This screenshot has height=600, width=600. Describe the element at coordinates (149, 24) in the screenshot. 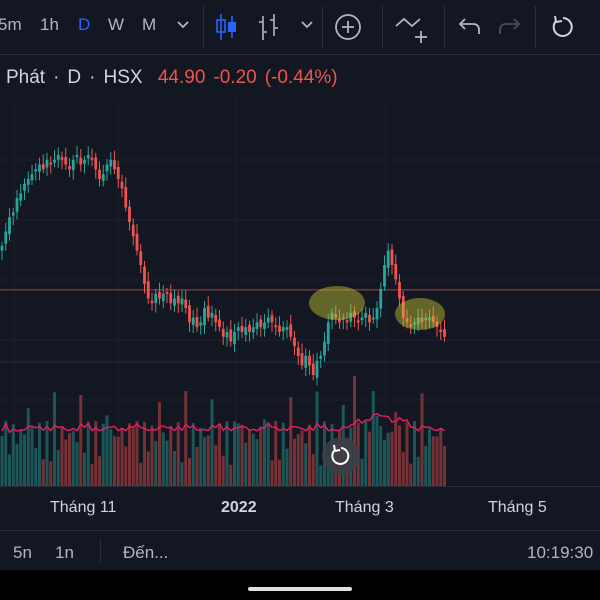

I see `timeframe-m: M` at that location.